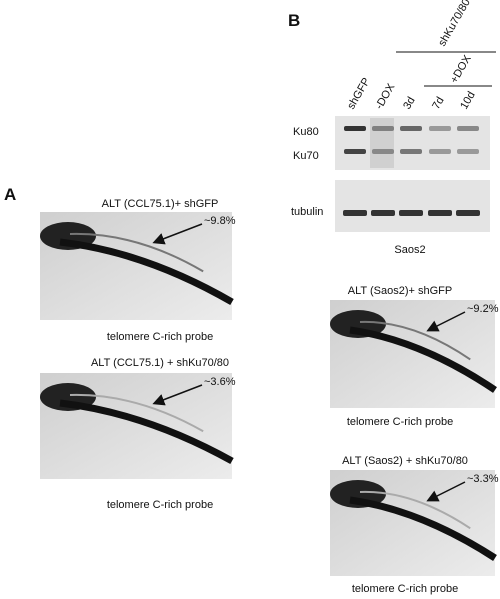 This screenshot has height=599, width=500. Describe the element at coordinates (405, 461) in the screenshot. I see `gel-title: ALT (Saos2) + shKu70/80` at that location.